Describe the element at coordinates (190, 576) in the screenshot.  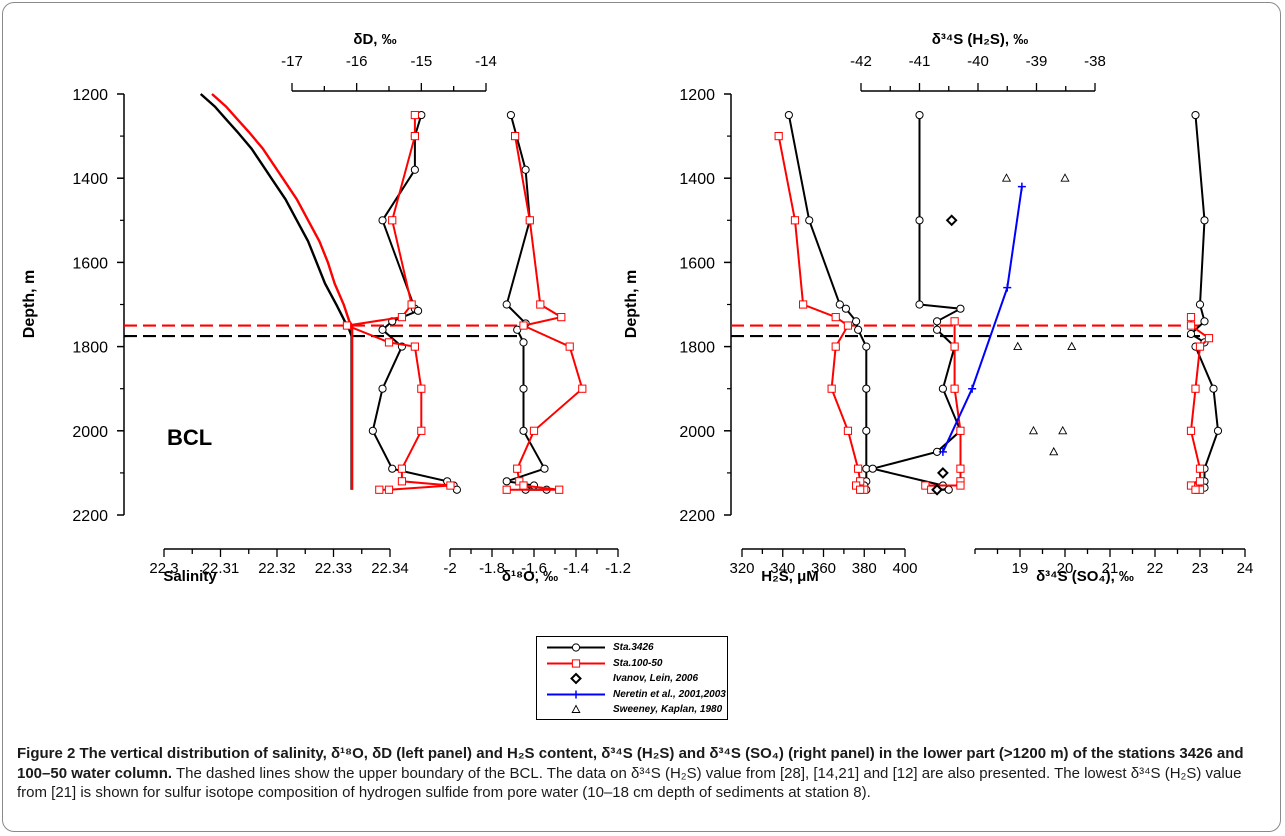
I see `salinity-axis-label: Salinity` at that location.